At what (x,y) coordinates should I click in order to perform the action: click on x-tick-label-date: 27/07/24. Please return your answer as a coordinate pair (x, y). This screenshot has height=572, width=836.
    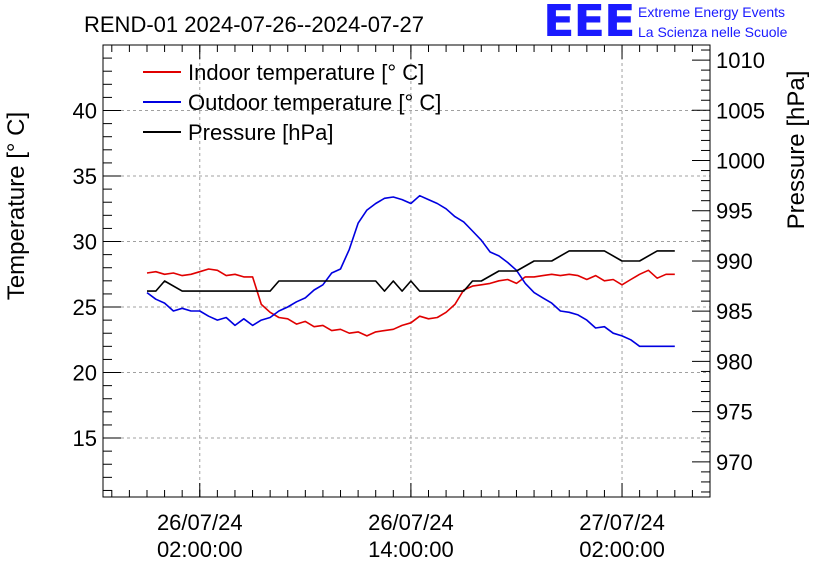
    Looking at the image, I should click on (622, 522).